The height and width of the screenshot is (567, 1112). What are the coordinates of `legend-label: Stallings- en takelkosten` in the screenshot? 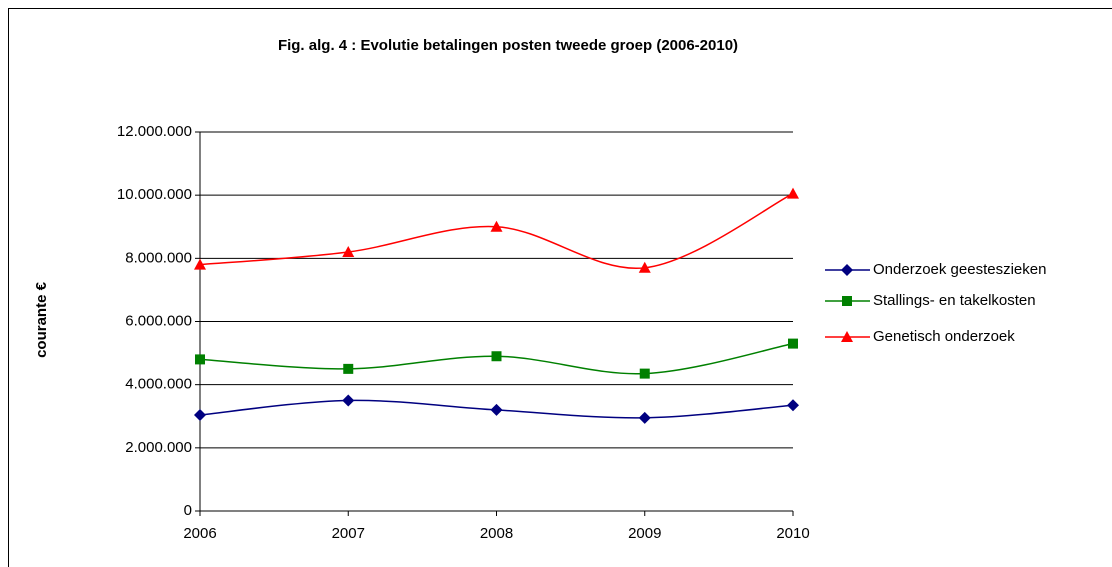 It's located at (954, 300).